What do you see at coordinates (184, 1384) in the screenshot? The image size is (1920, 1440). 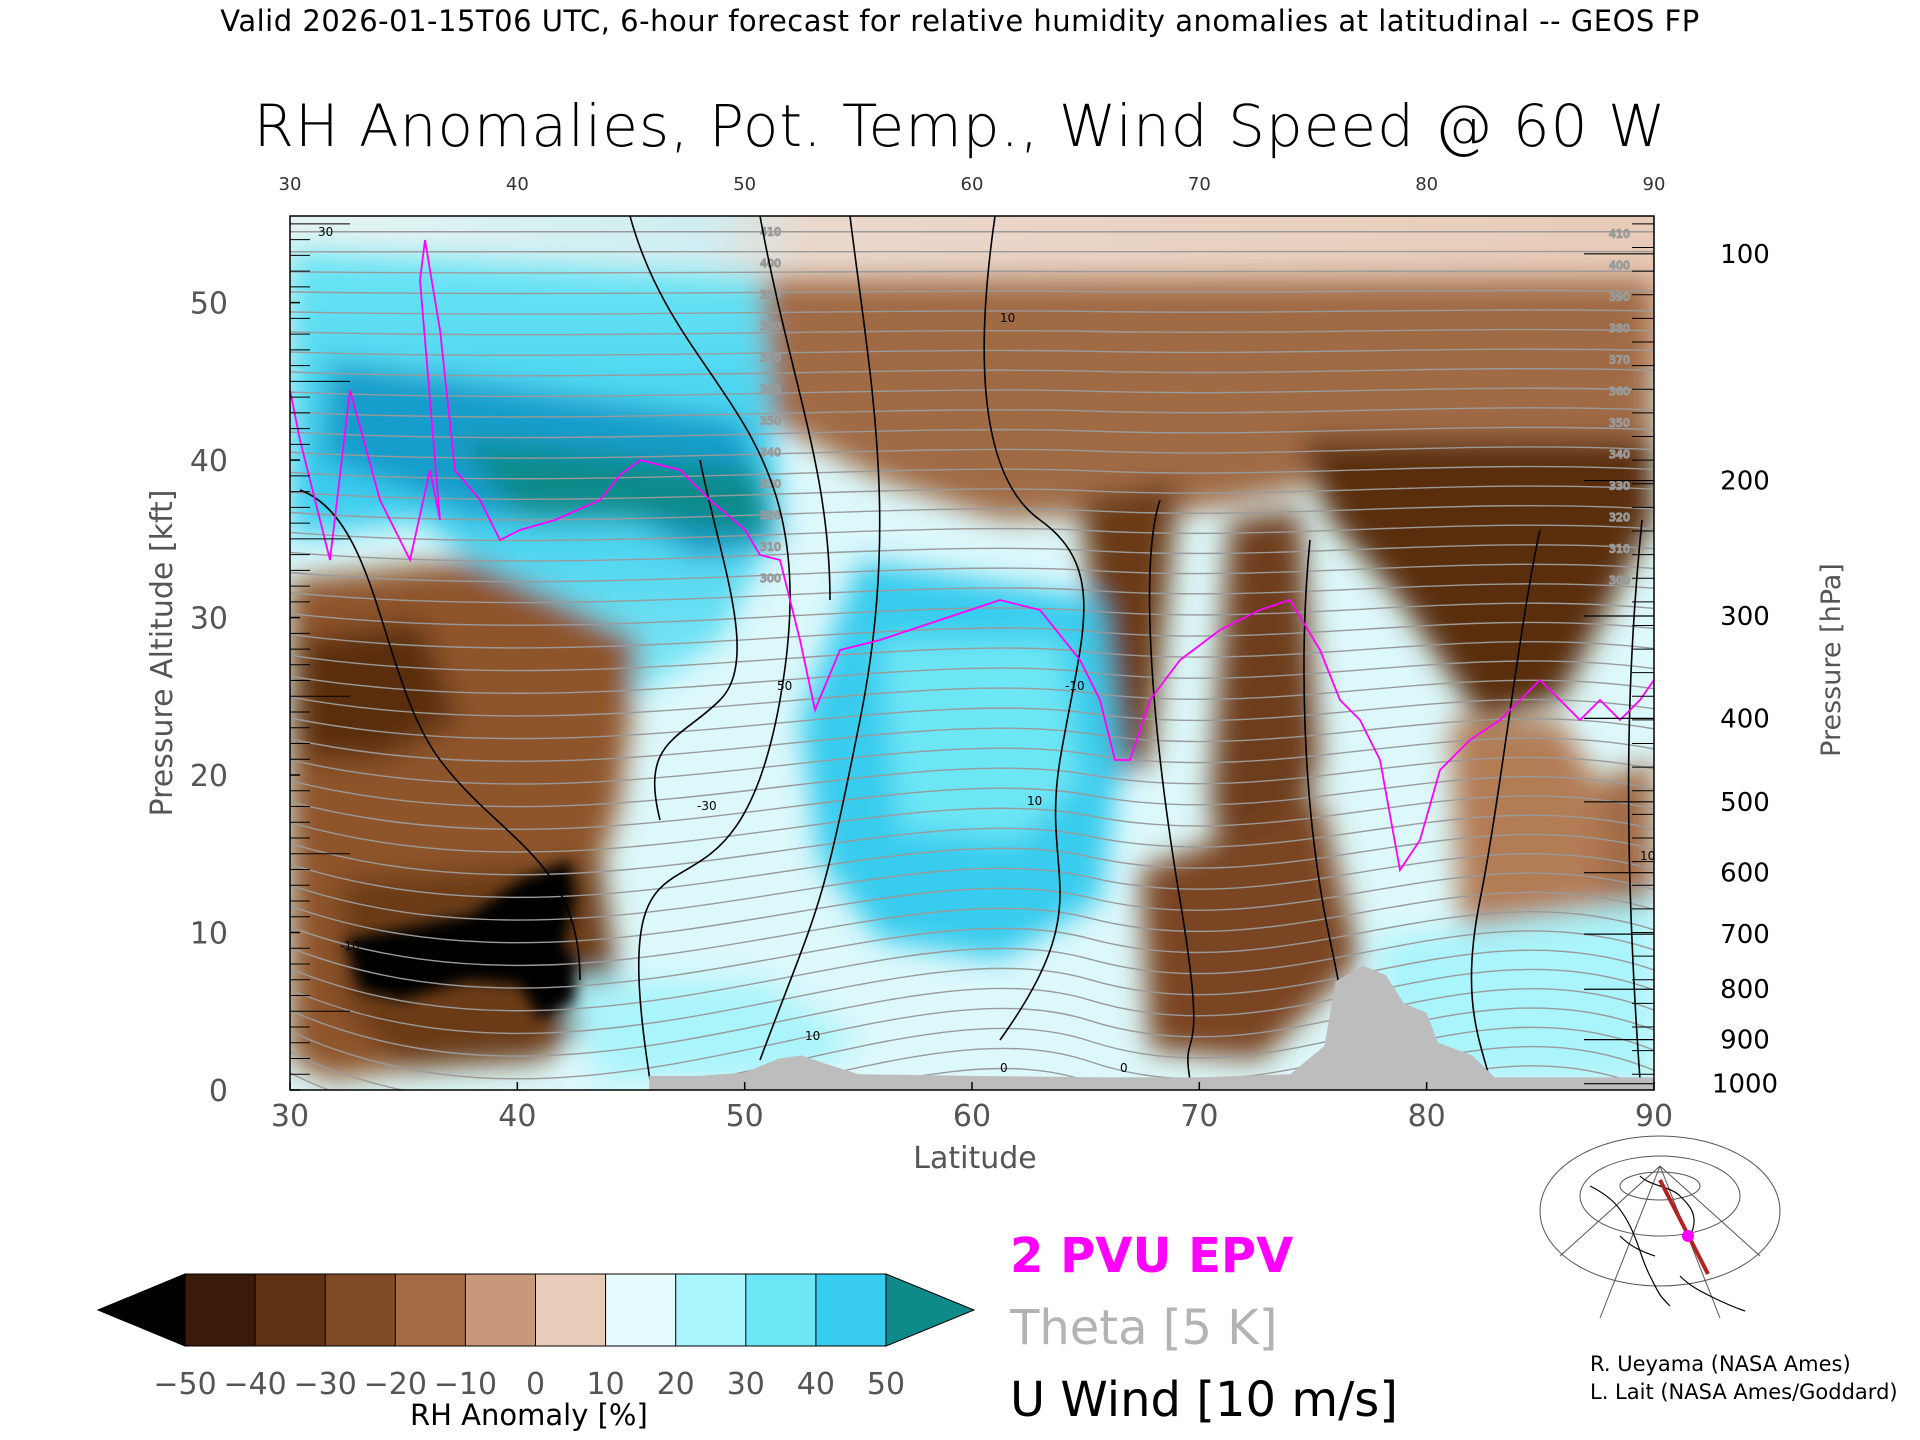 I see `colorbar-tick-label: −50` at bounding box center [184, 1384].